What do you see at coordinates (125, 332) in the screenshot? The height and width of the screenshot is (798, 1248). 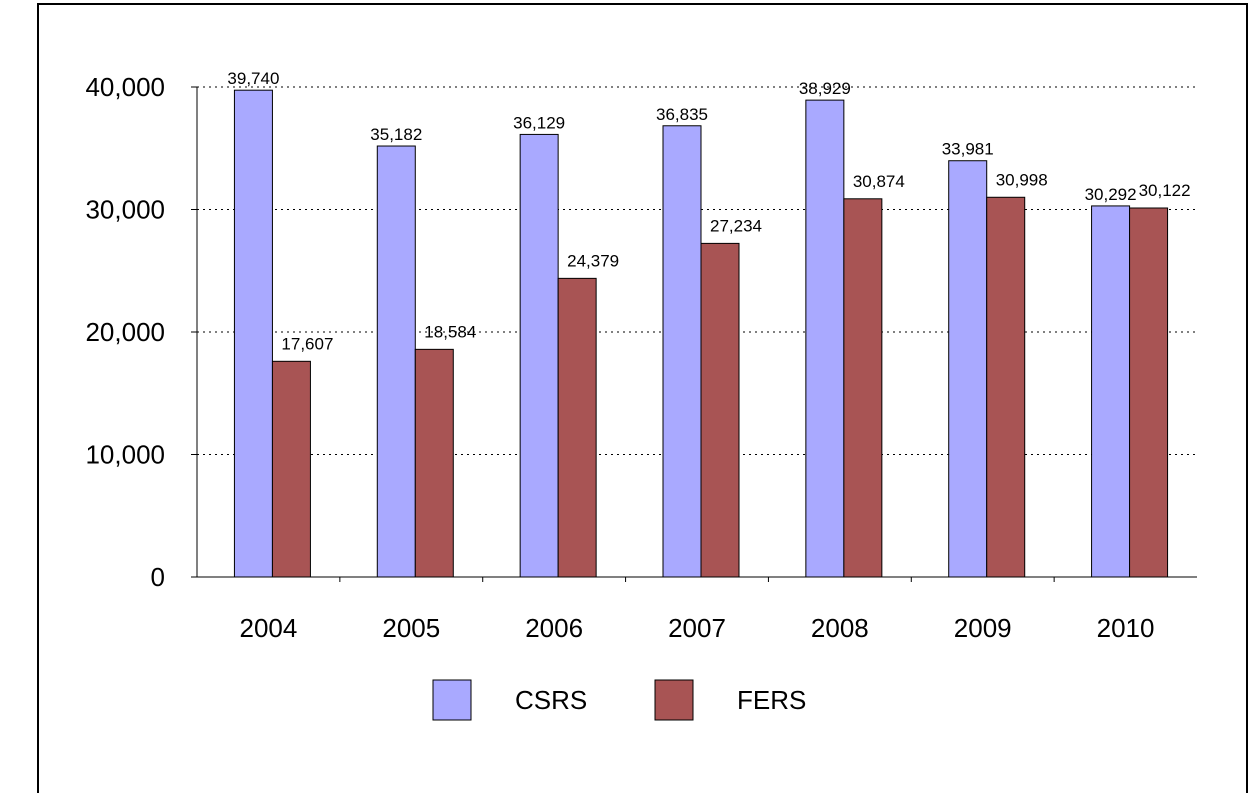 I see `y-tick-label: 20,000` at bounding box center [125, 332].